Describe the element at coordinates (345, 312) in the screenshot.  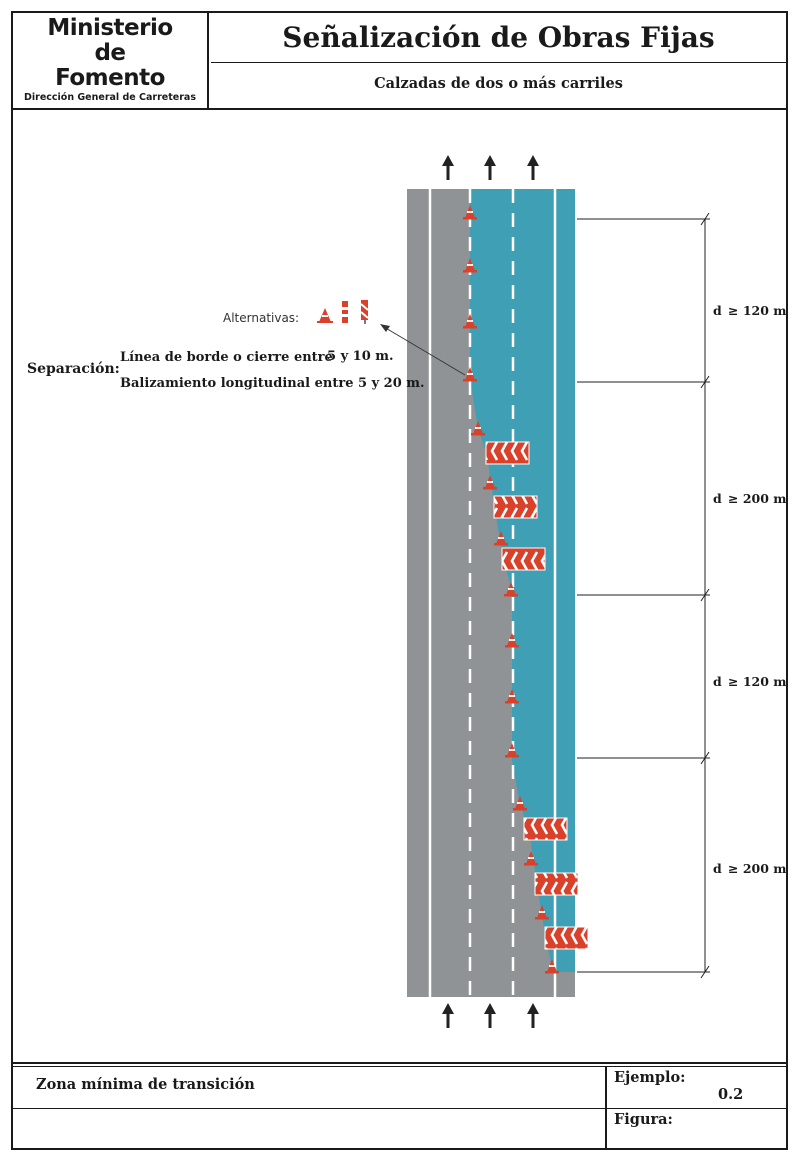
I see `alternative-post-icon` at that location.